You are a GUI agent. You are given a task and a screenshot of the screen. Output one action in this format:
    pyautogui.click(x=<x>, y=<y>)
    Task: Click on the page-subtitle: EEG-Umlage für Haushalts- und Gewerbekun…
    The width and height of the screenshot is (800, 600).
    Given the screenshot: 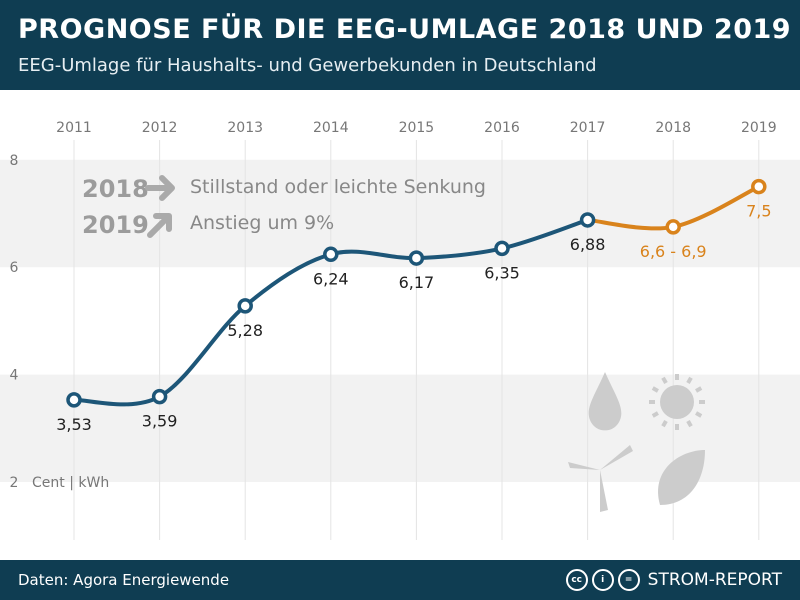 What is the action you would take?
    pyautogui.click(x=307, y=65)
    